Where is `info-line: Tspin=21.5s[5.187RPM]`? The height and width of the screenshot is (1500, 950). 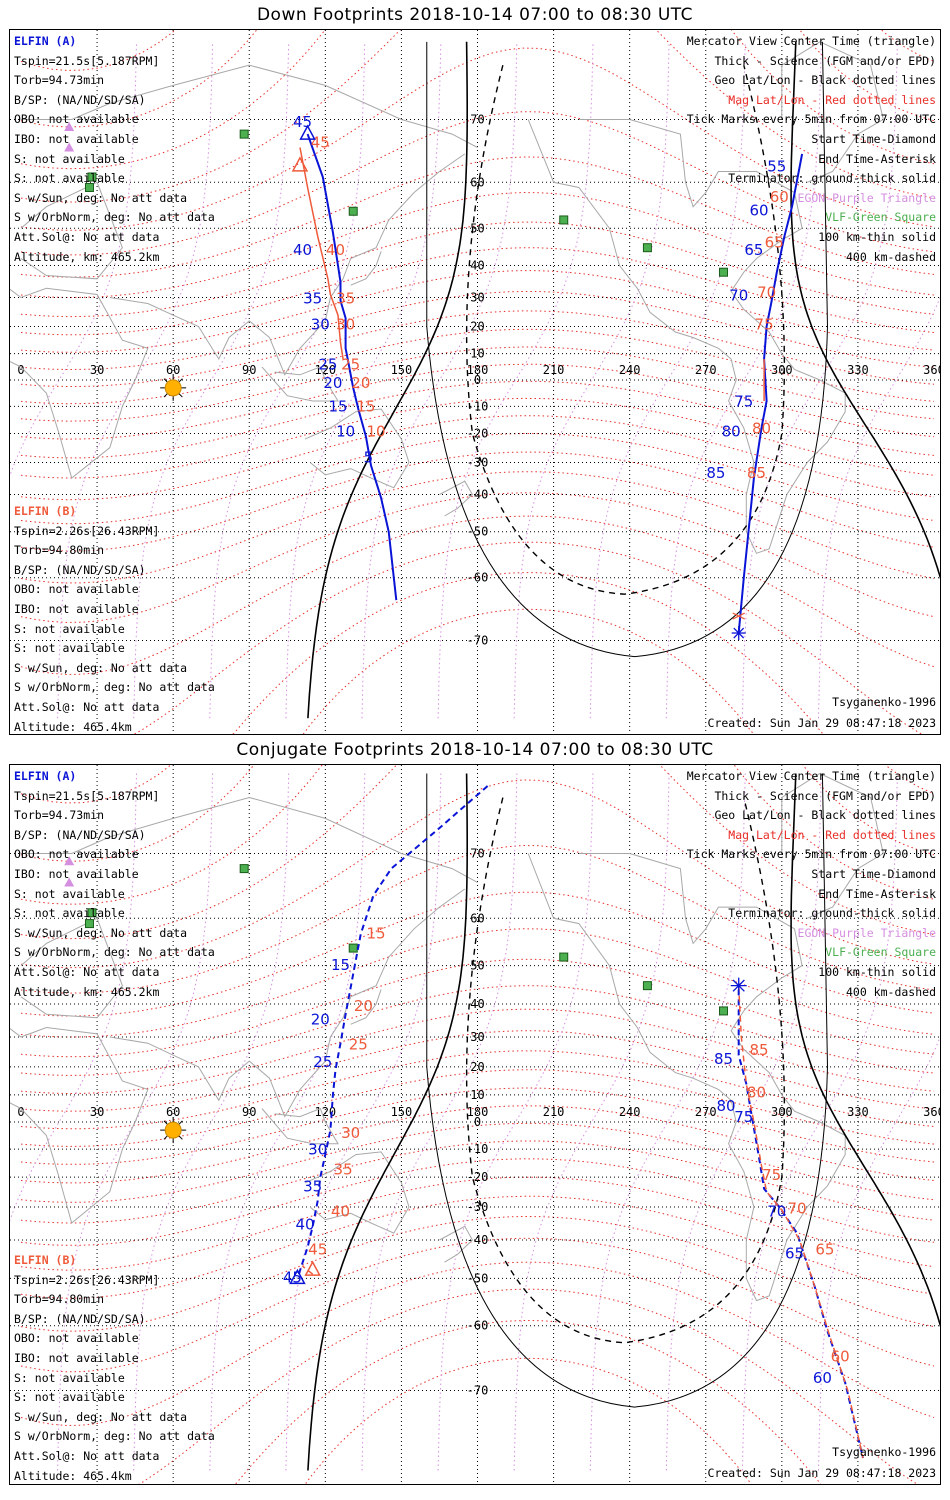 info-line: Tspin=21.5s[5.187RPM] is located at coordinates (87, 60).